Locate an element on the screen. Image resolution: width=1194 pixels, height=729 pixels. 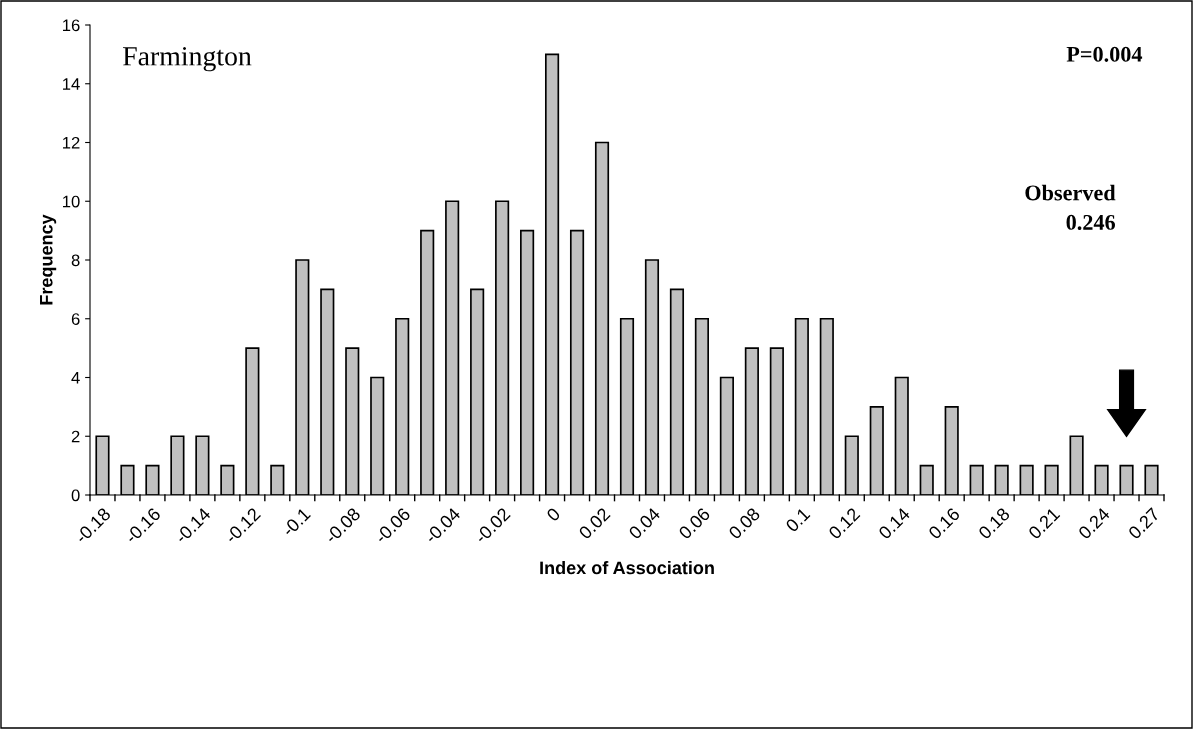
annotation: Farmington is located at coordinates (187, 59).